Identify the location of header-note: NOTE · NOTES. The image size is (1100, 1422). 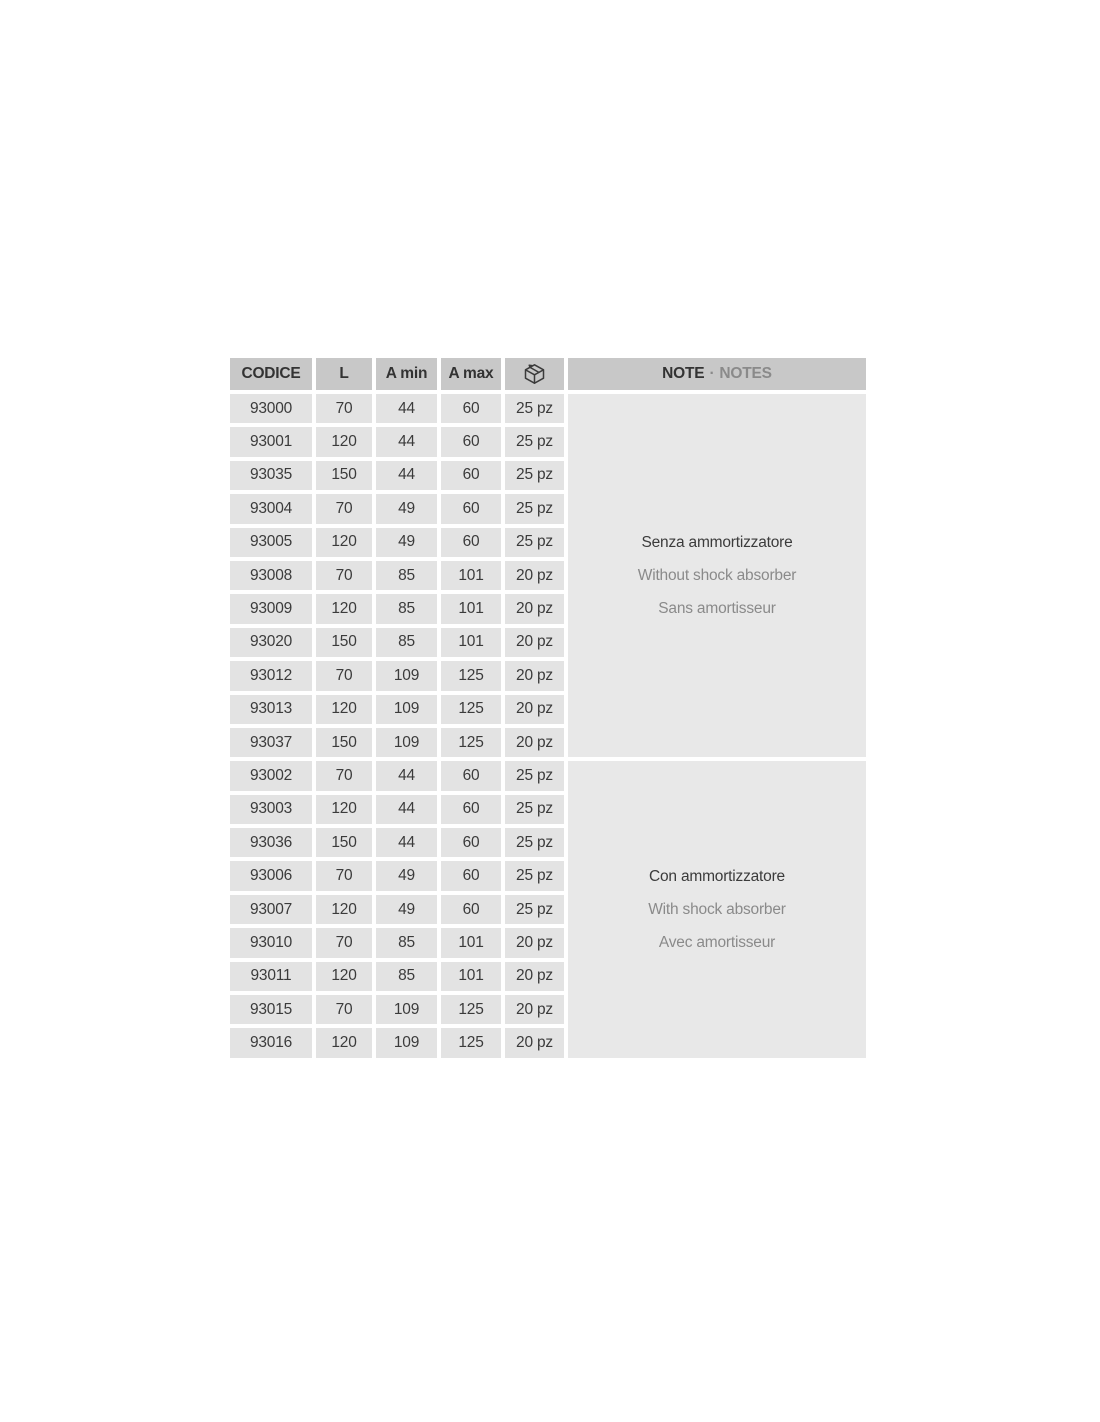
(717, 374).